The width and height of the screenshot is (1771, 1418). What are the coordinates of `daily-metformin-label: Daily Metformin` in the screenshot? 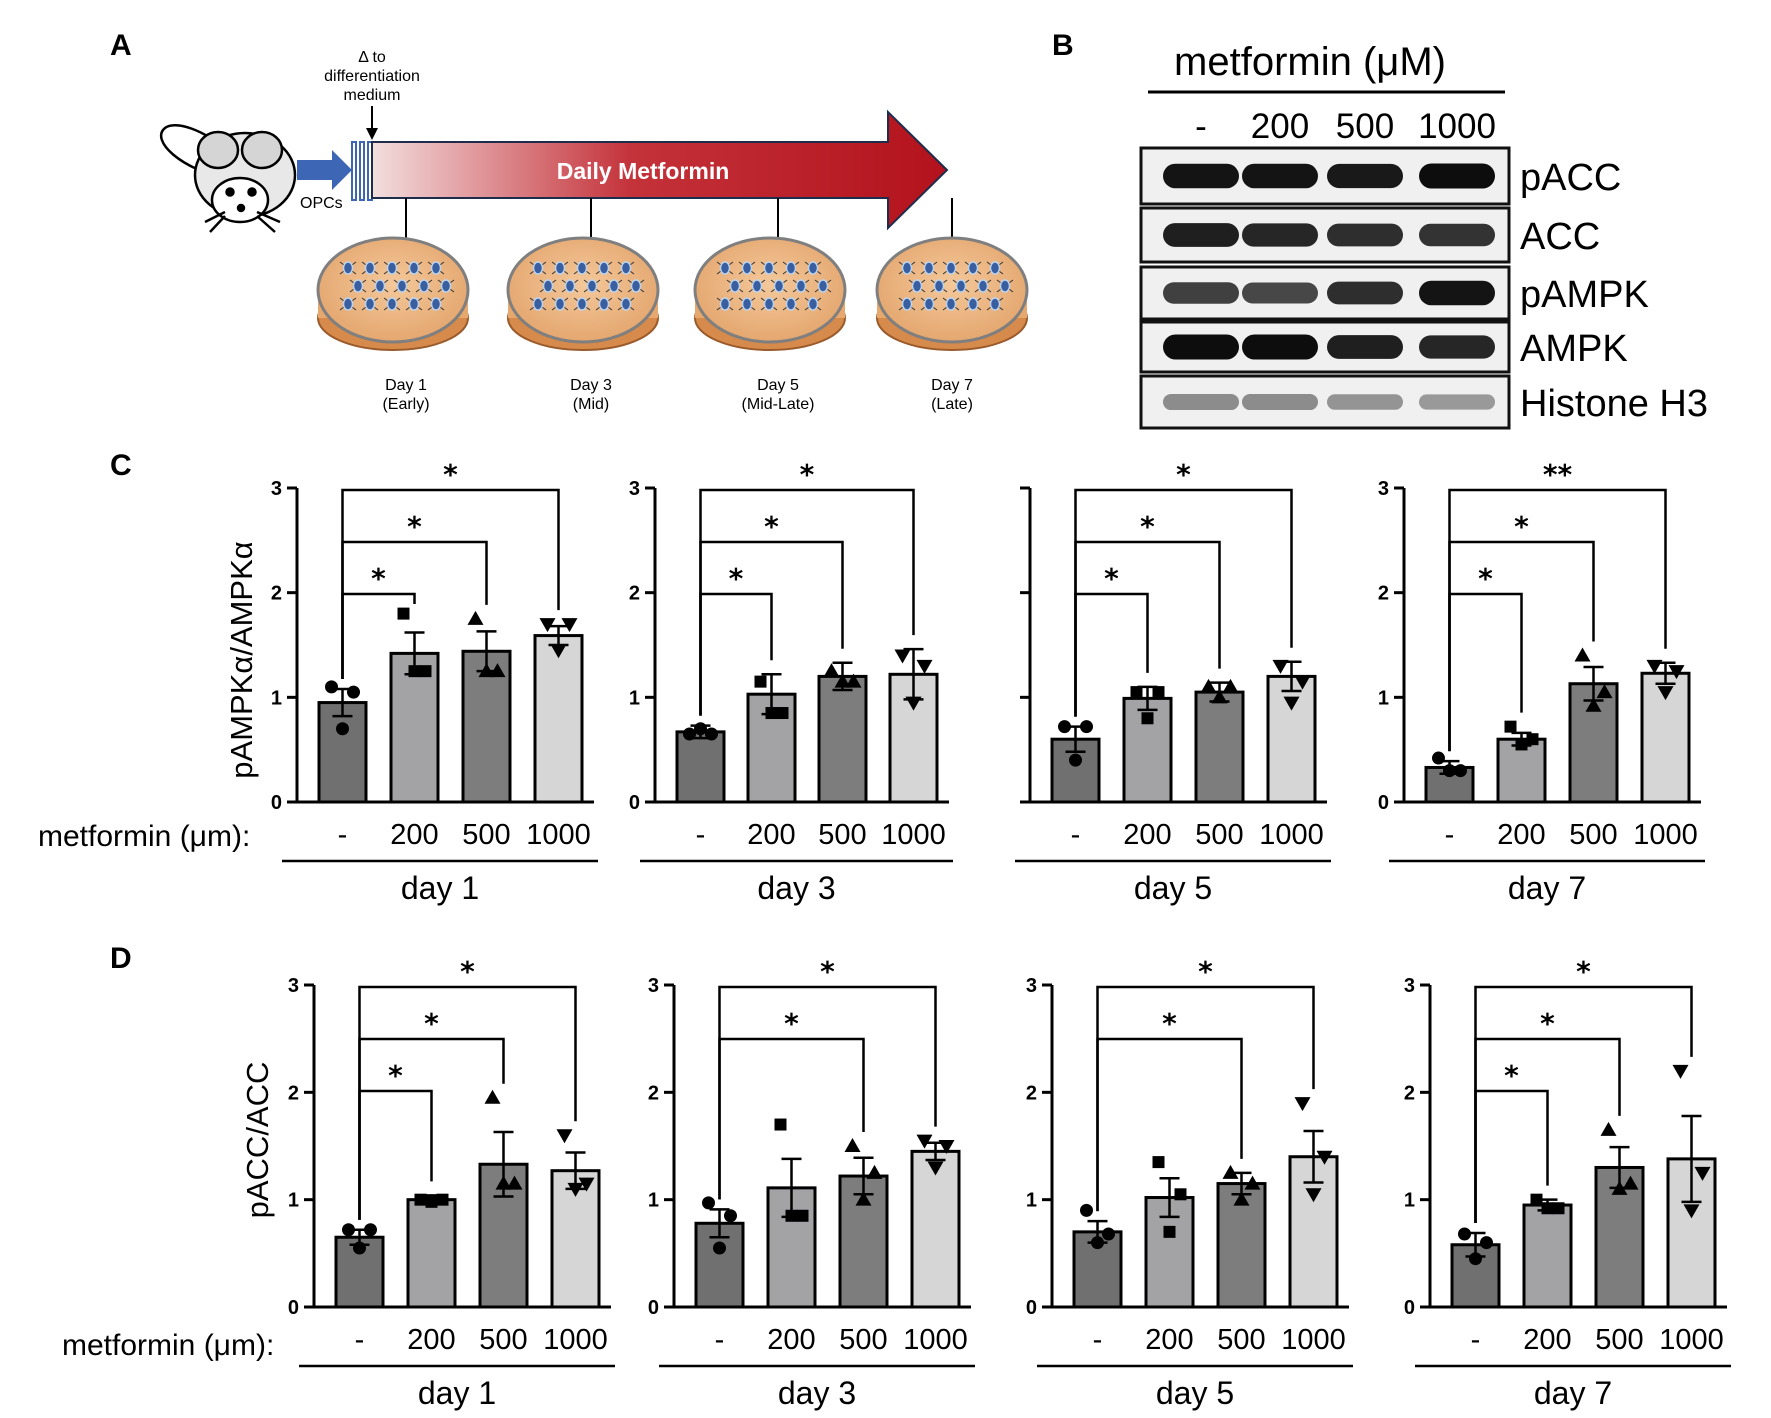 It's located at (643, 171).